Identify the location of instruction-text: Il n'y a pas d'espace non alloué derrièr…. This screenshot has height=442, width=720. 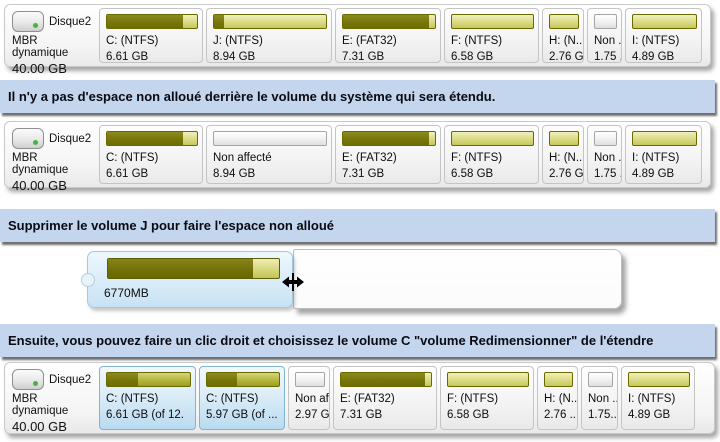
(252, 96).